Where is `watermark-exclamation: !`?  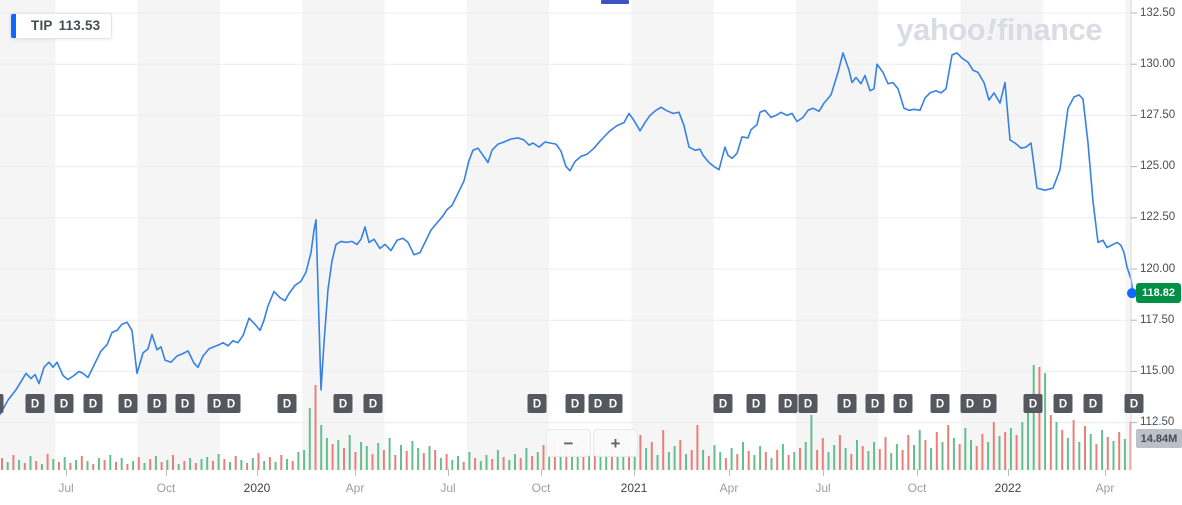
watermark-exclamation: ! is located at coordinates (991, 29).